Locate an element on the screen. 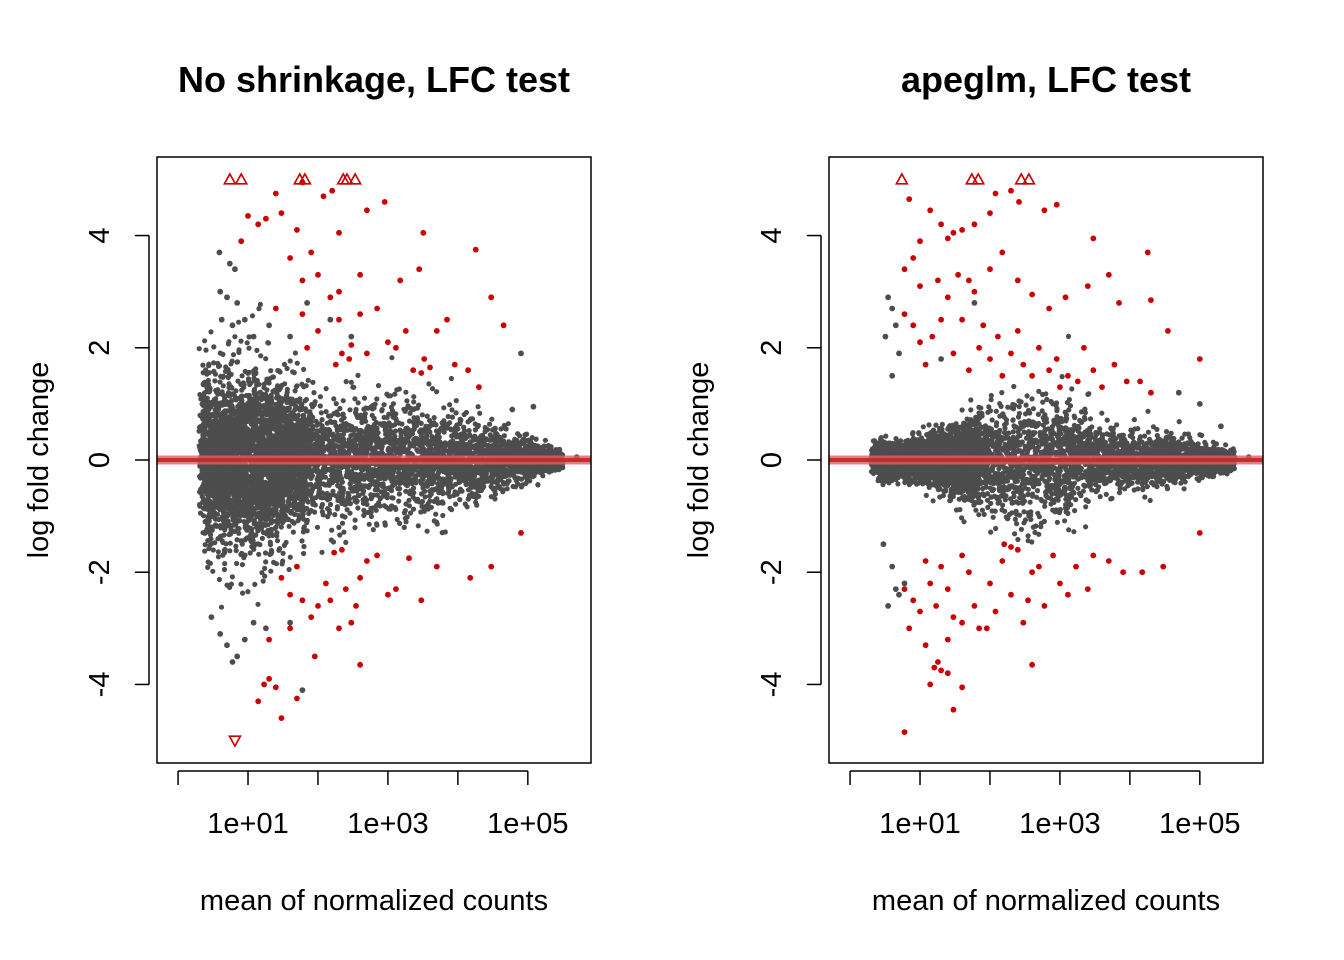  y-axis-label: log fold change is located at coordinates (39, 460).